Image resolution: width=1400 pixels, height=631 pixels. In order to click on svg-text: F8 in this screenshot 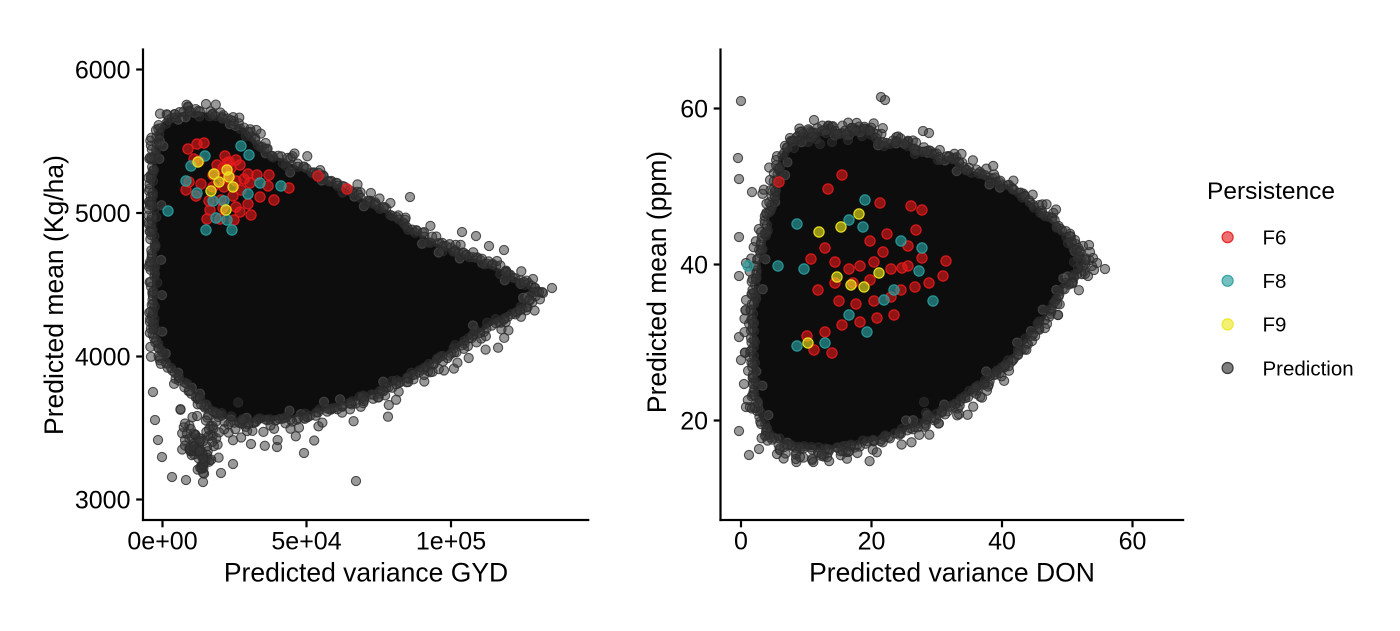, I will do `click(1275, 281)`.